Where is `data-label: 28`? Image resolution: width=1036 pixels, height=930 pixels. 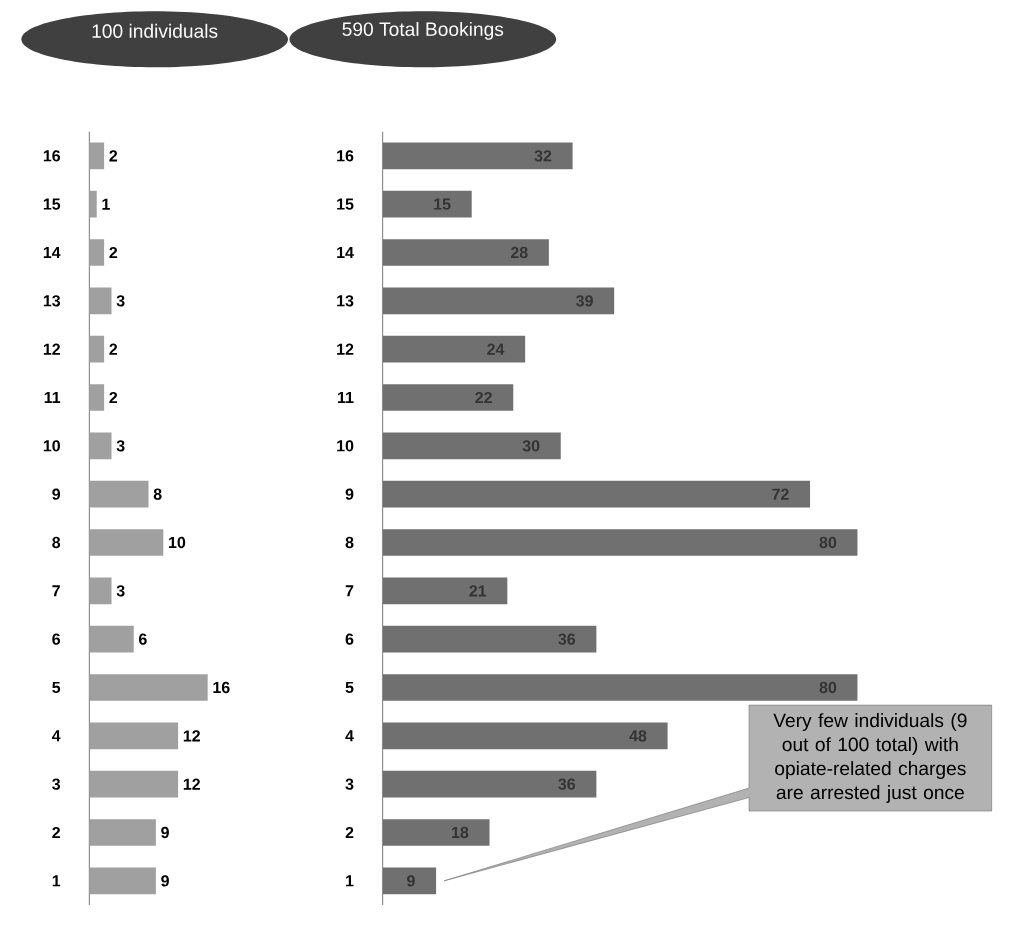 data-label: 28 is located at coordinates (519, 252).